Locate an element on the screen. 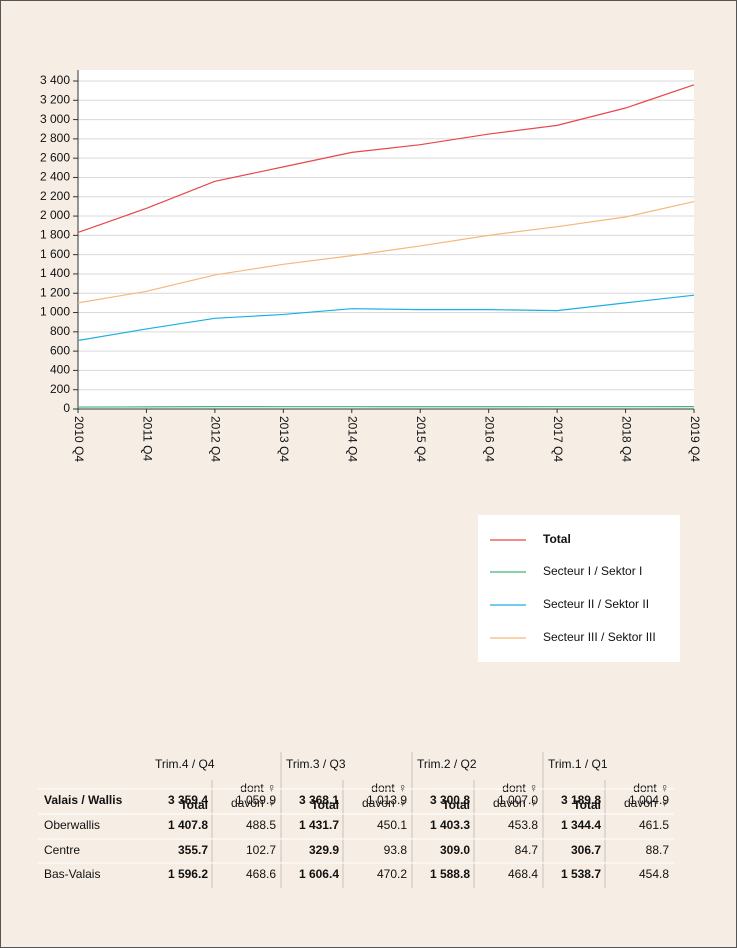 The width and height of the screenshot is (737, 948). y-tick-label: 3 400 is located at coordinates (55, 80).